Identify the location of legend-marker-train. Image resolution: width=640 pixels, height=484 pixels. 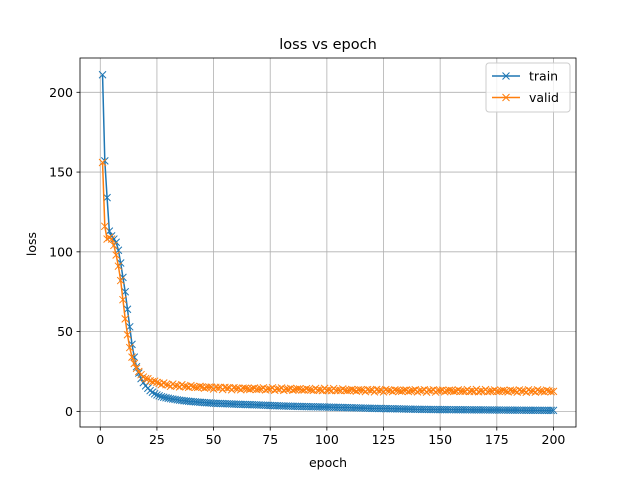
(506, 76).